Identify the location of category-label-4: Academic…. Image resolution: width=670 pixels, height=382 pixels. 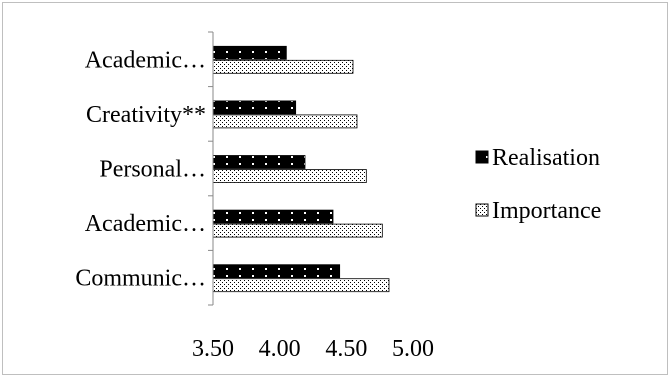
(145, 60).